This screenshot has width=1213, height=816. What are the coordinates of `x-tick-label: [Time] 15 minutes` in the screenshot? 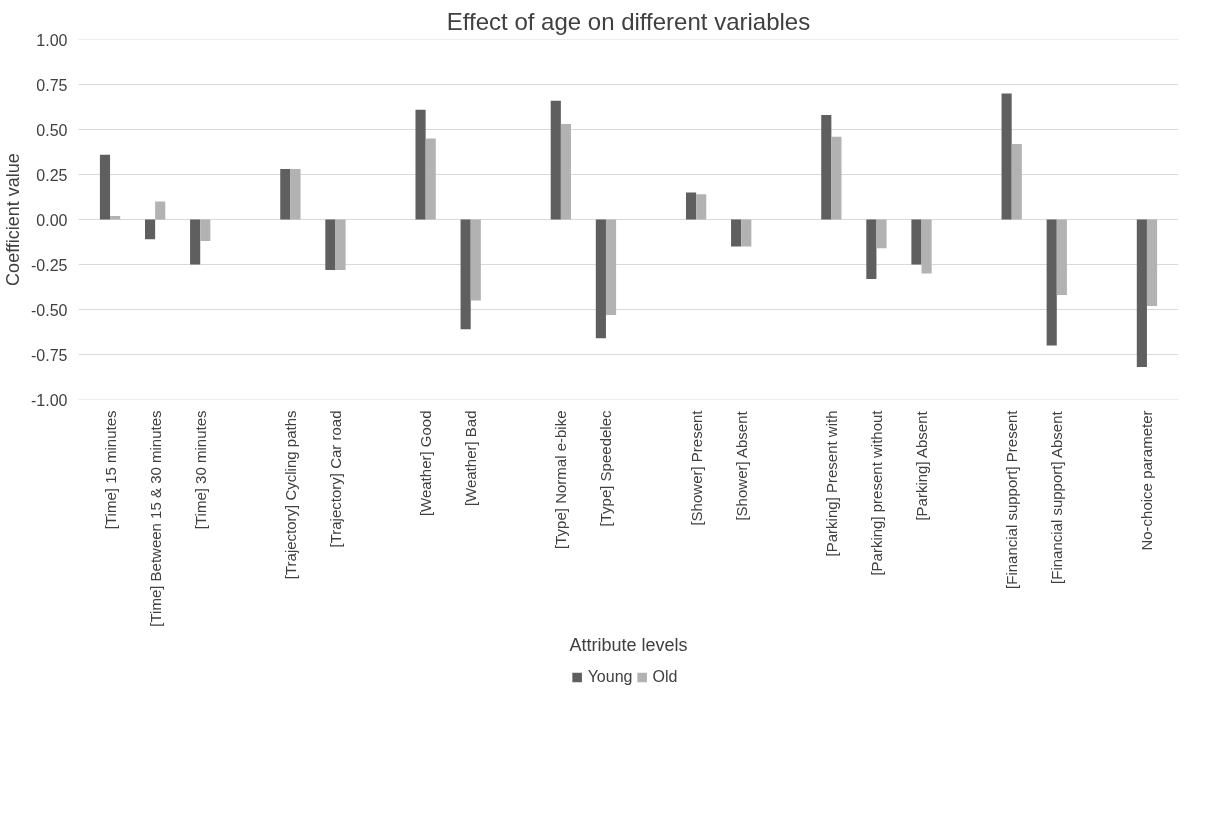 It's located at (110, 470).